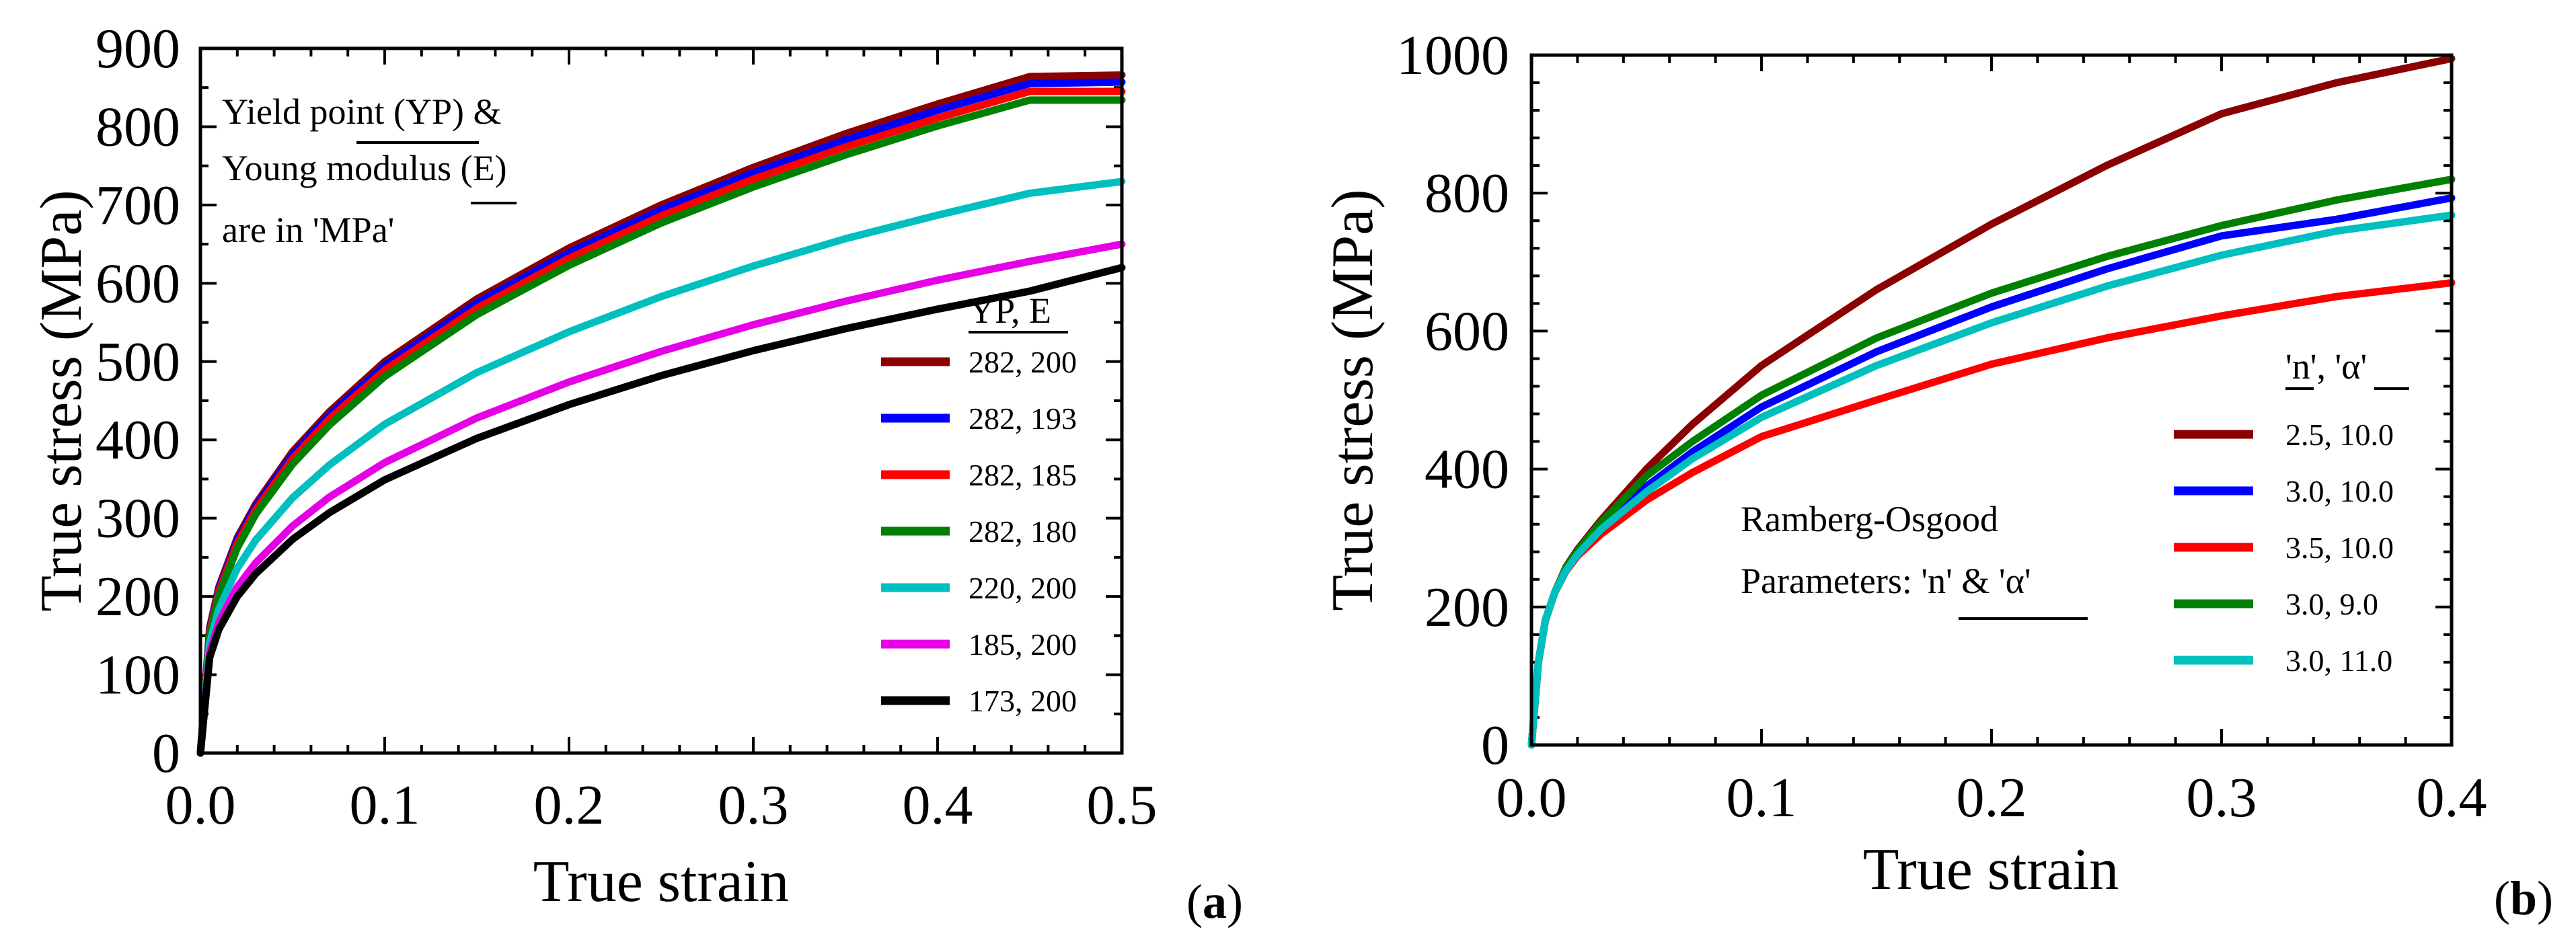 The image size is (2576, 944). I want to click on chart-b-legend-label: 2.5, 10.0, so click(2339, 435).